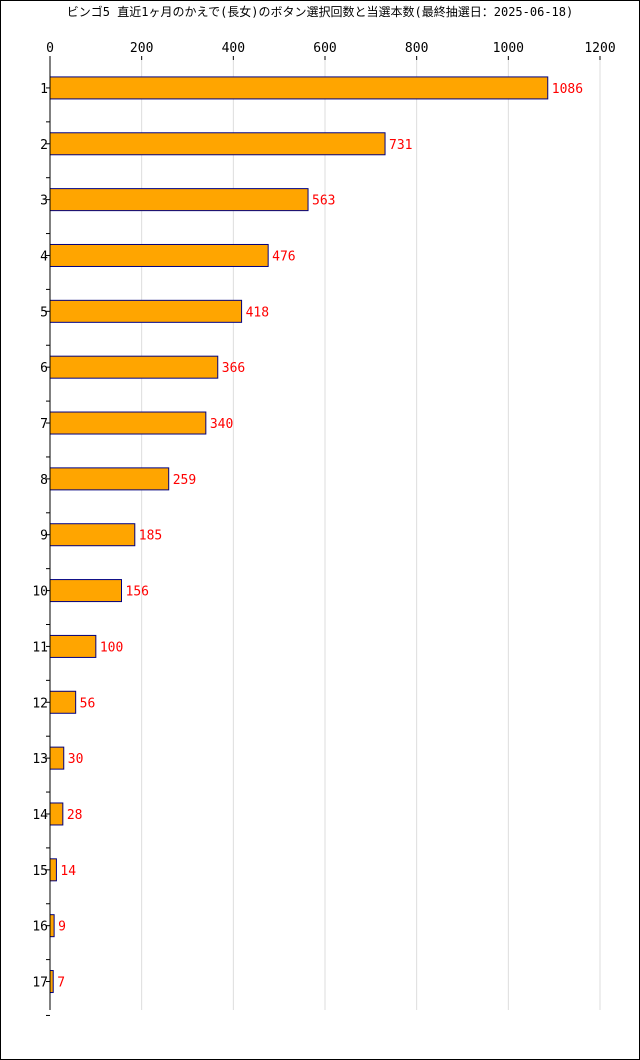 Image resolution: width=640 pixels, height=1060 pixels. I want to click on y-tick-label: 9, so click(44, 536).